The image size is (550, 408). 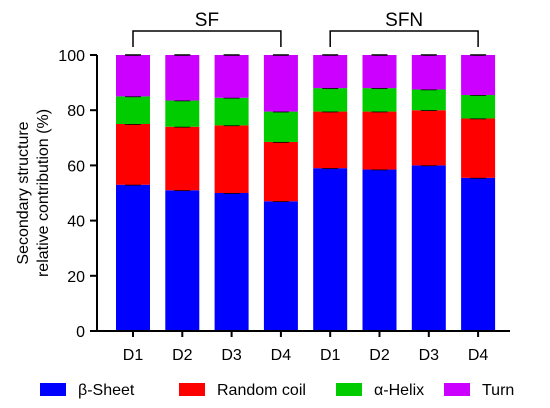 What do you see at coordinates (305, 28) in the screenshot?
I see `group-brackets: SF SFN` at bounding box center [305, 28].